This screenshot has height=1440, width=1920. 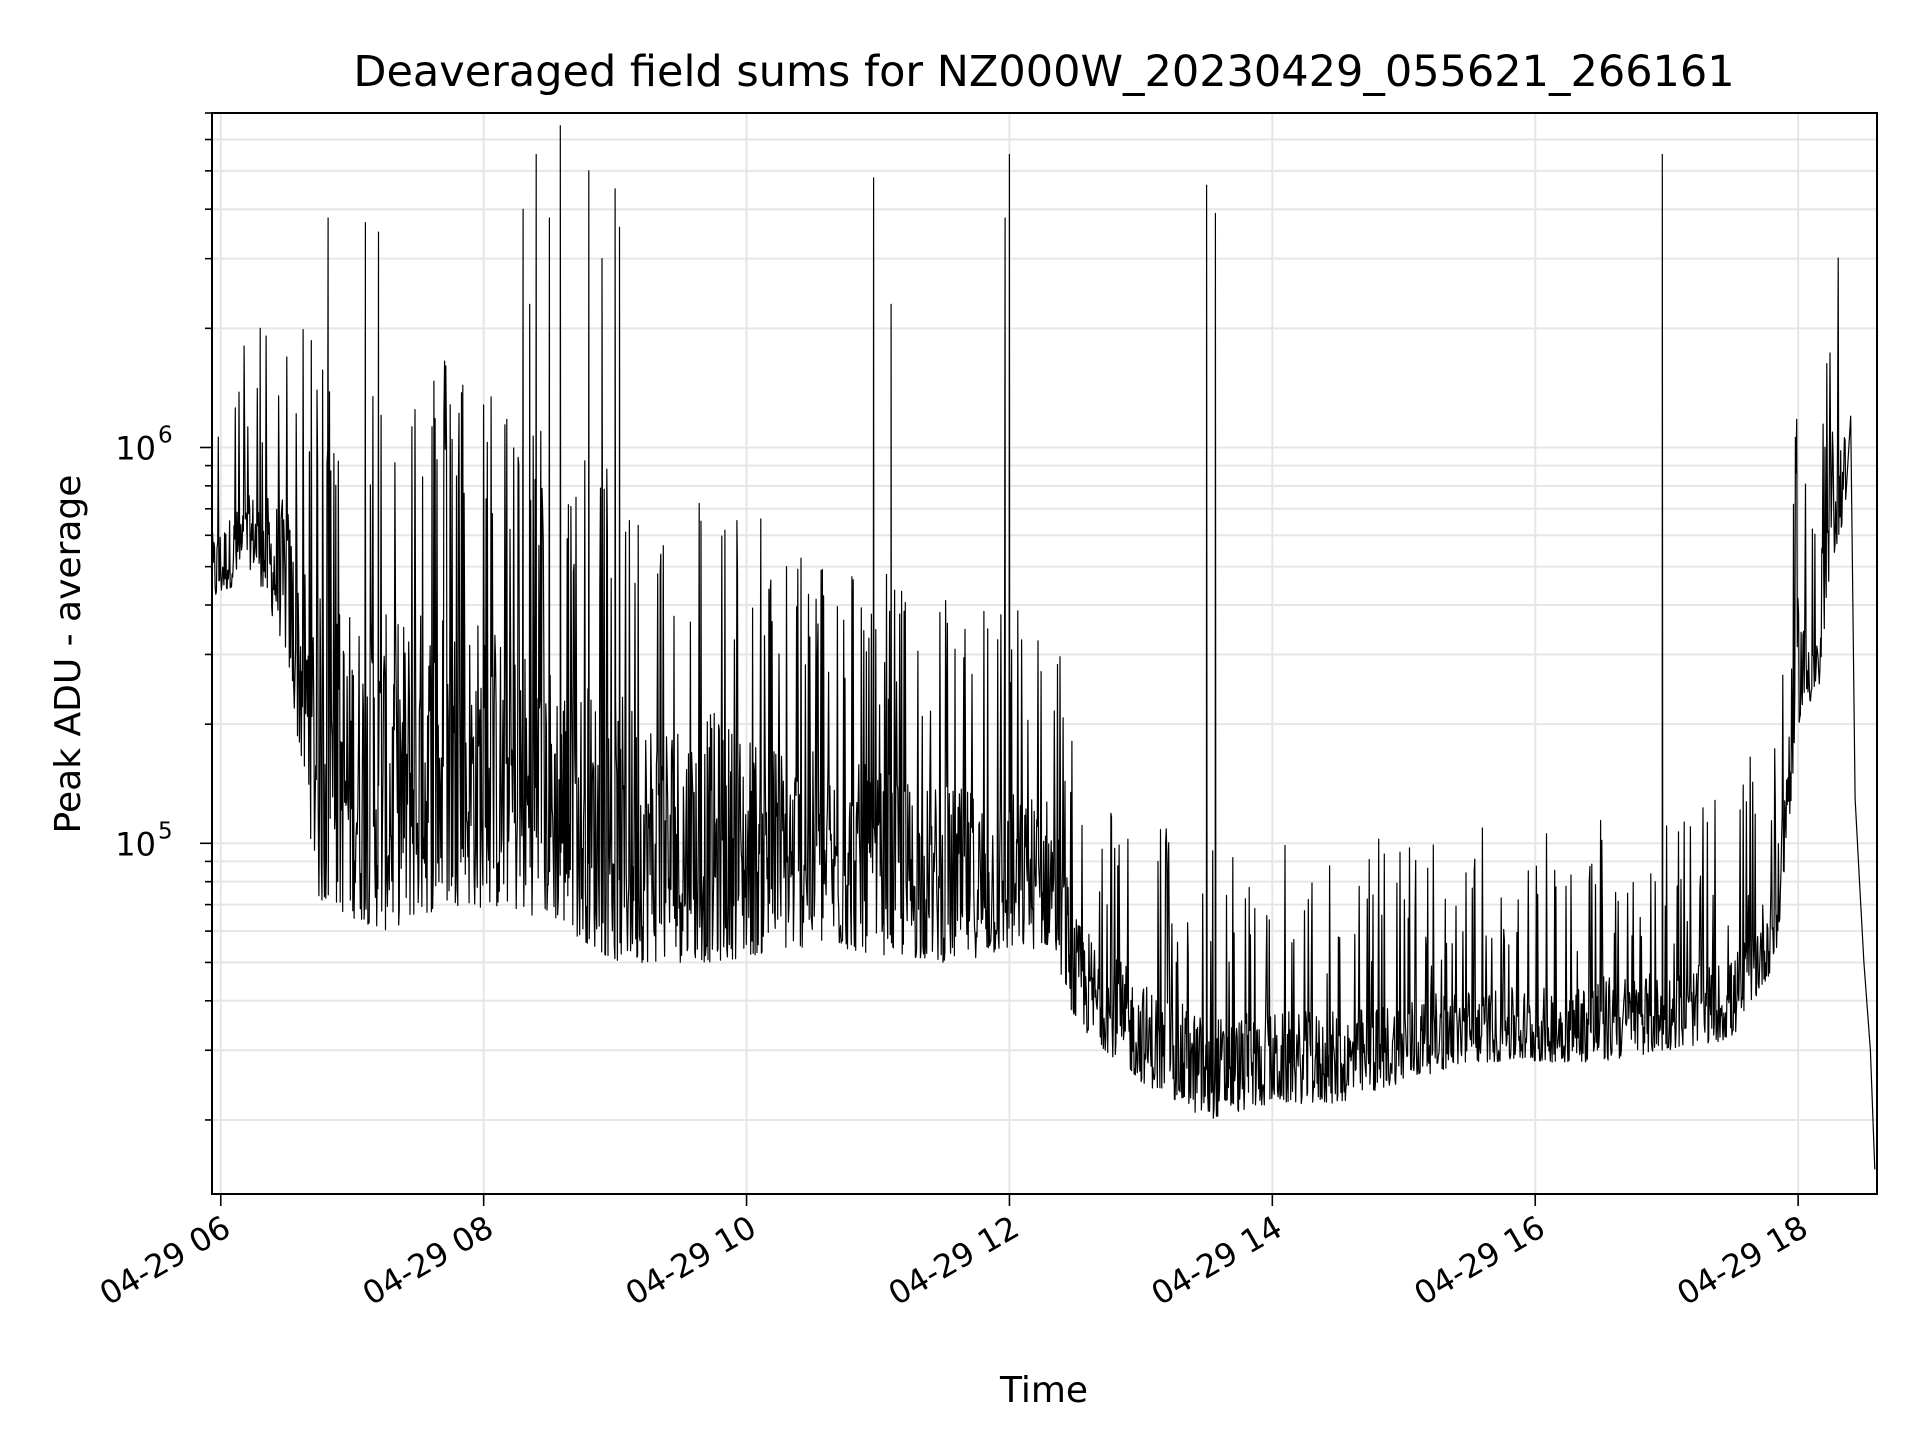 I want to click on y-tick-exponent: 5, so click(x=165, y=831).